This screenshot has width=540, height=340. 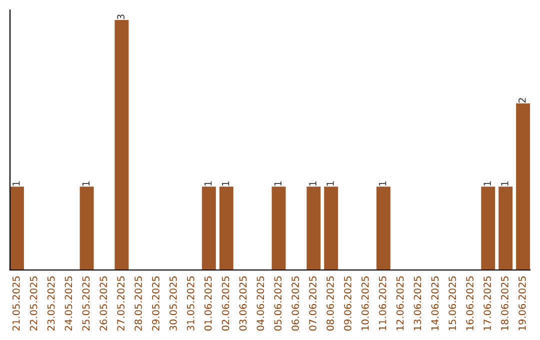 I want to click on x-tick-label: 11.06.2025, so click(x=382, y=303).